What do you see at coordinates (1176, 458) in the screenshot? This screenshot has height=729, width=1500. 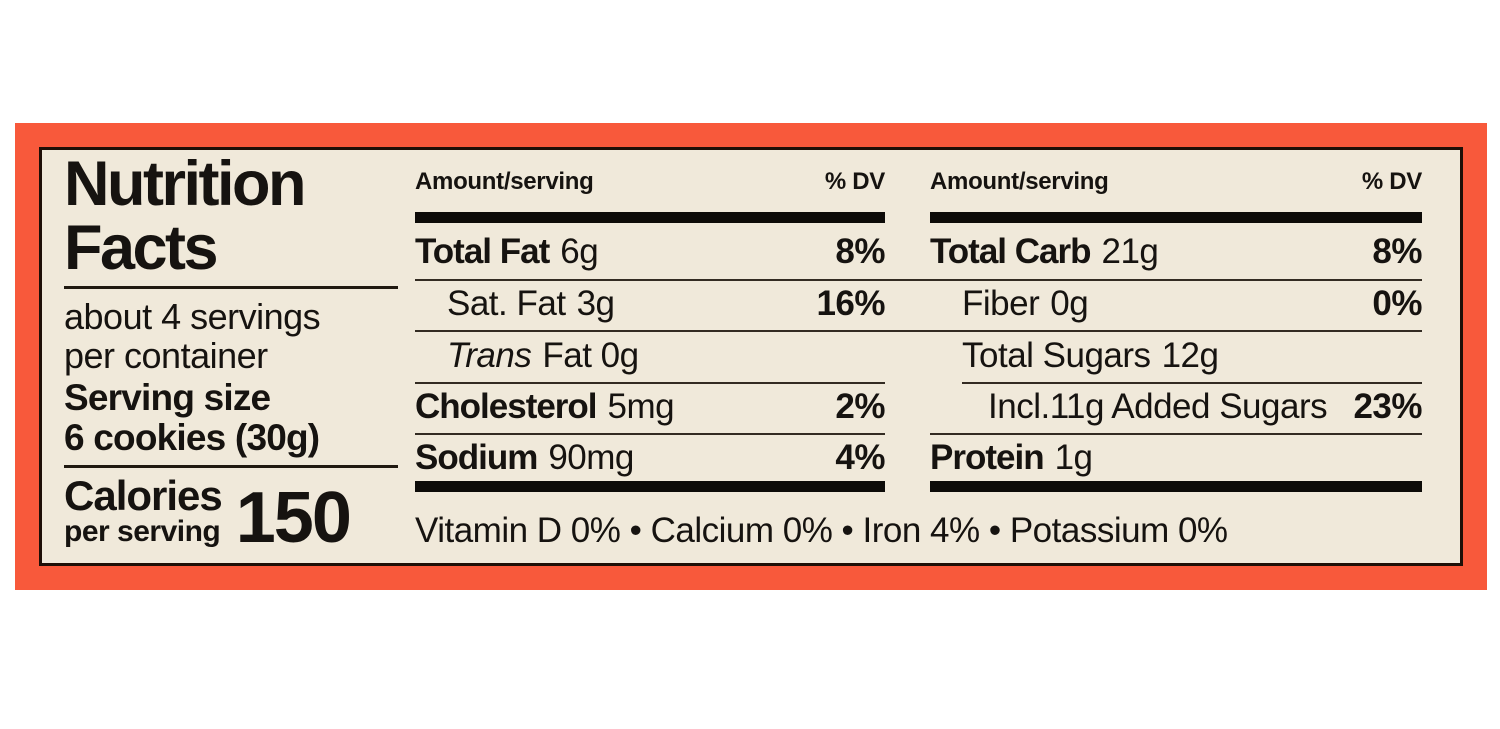 I see `nutrient-row-protein: Protein 1g` at bounding box center [1176, 458].